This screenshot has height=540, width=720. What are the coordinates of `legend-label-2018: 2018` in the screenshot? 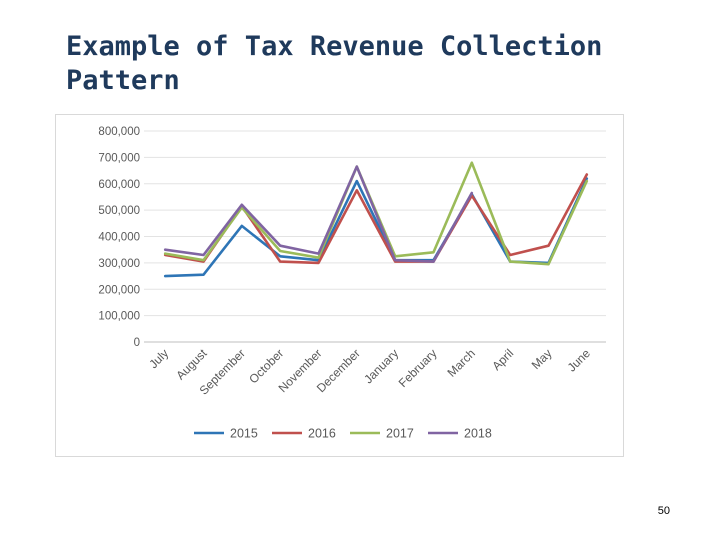 It's located at (478, 434).